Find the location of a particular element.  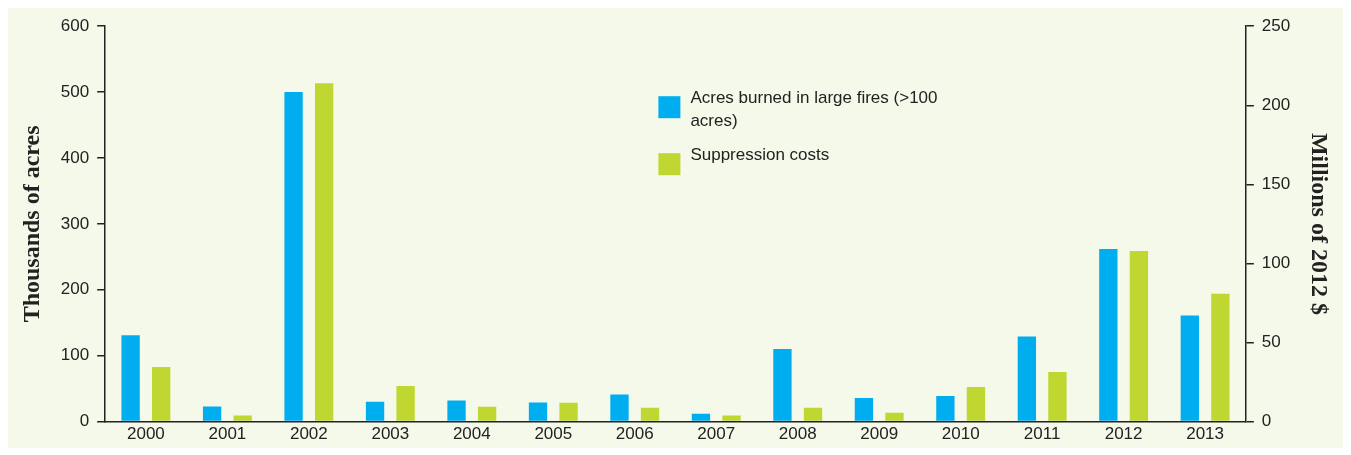

y2-tick-label: 0 is located at coordinates (1266, 421).